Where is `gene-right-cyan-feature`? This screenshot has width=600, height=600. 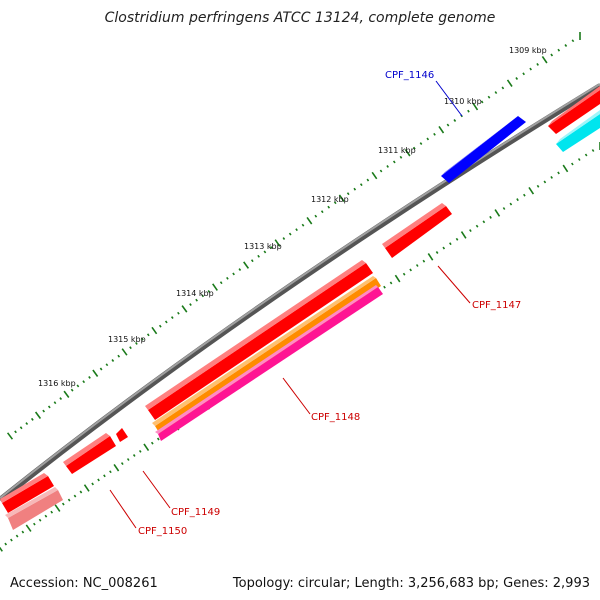
gene-right-cyan-feature is located at coordinates (578, 131).